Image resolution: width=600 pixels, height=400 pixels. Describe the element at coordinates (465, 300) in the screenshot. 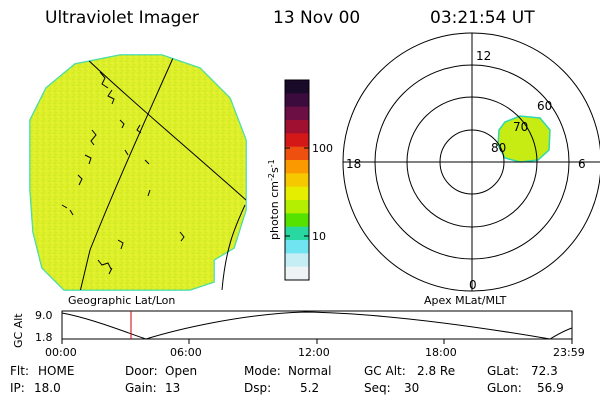

I see `apex-panel-label: Apex MLat/MLT` at that location.